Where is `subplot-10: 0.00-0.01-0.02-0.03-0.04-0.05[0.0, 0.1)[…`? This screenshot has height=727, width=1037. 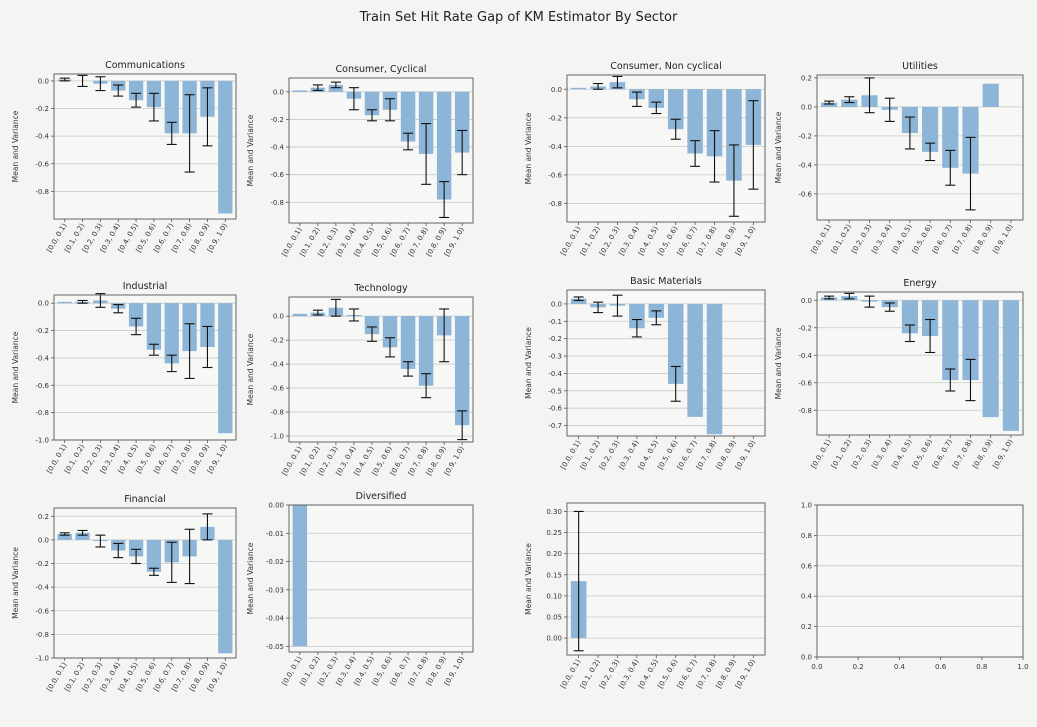 subplot-10: 0.00-0.01-0.02-0.03-0.04-0.05[0.0, 0.1)[… is located at coordinates (360, 589).